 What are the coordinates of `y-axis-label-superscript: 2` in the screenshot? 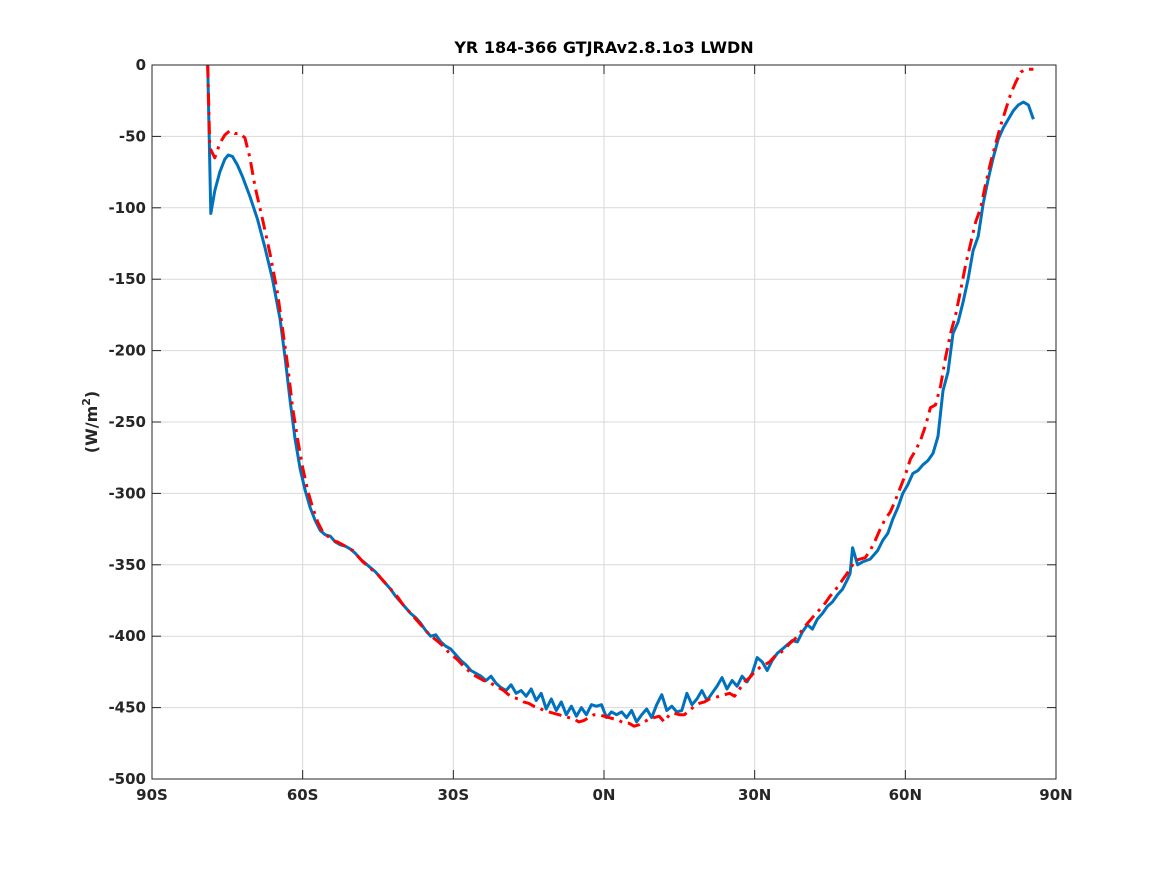 It's located at (86, 402).